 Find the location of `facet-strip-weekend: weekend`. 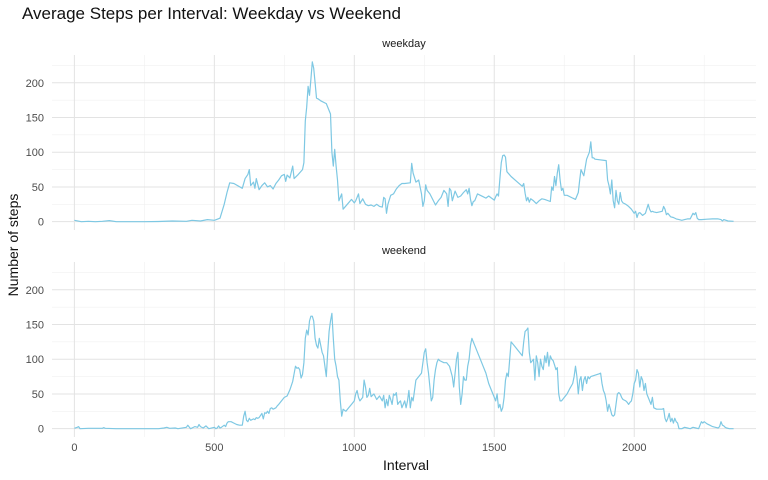

facet-strip-weekend: weekend is located at coordinates (403, 251).